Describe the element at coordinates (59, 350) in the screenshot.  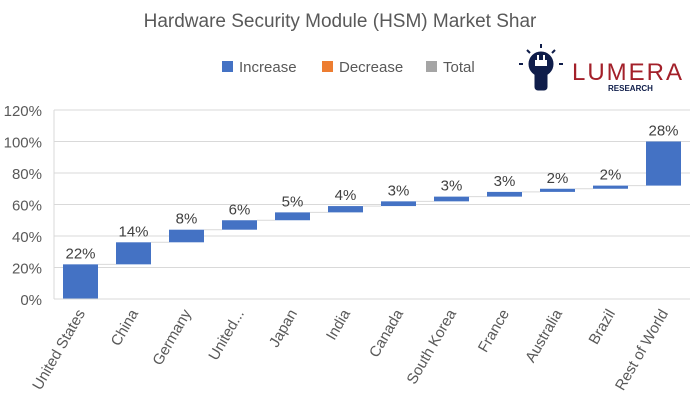
I see `x-tick-label: United States` at that location.